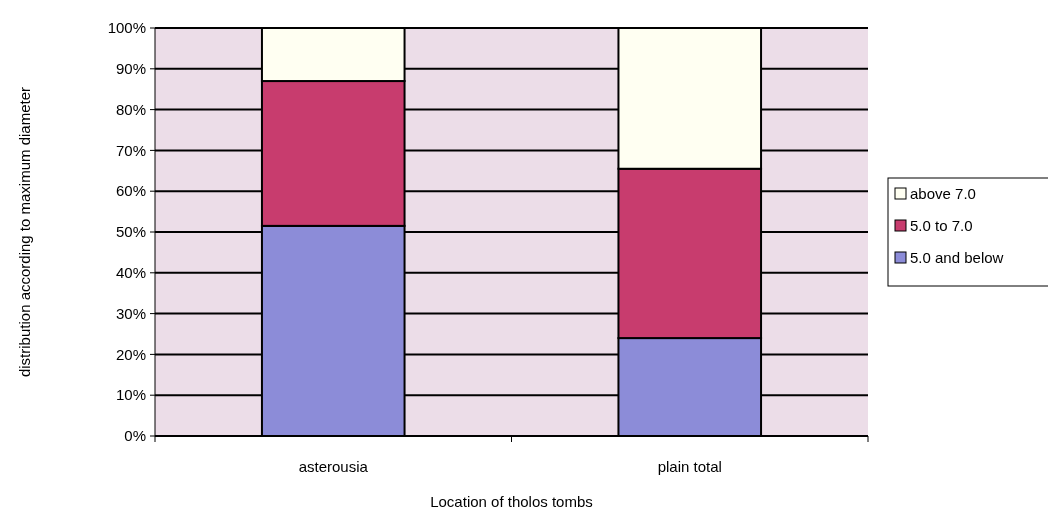 The width and height of the screenshot is (1056, 514). What do you see at coordinates (130, 150) in the screenshot?
I see `y-tick-label: 70%` at bounding box center [130, 150].